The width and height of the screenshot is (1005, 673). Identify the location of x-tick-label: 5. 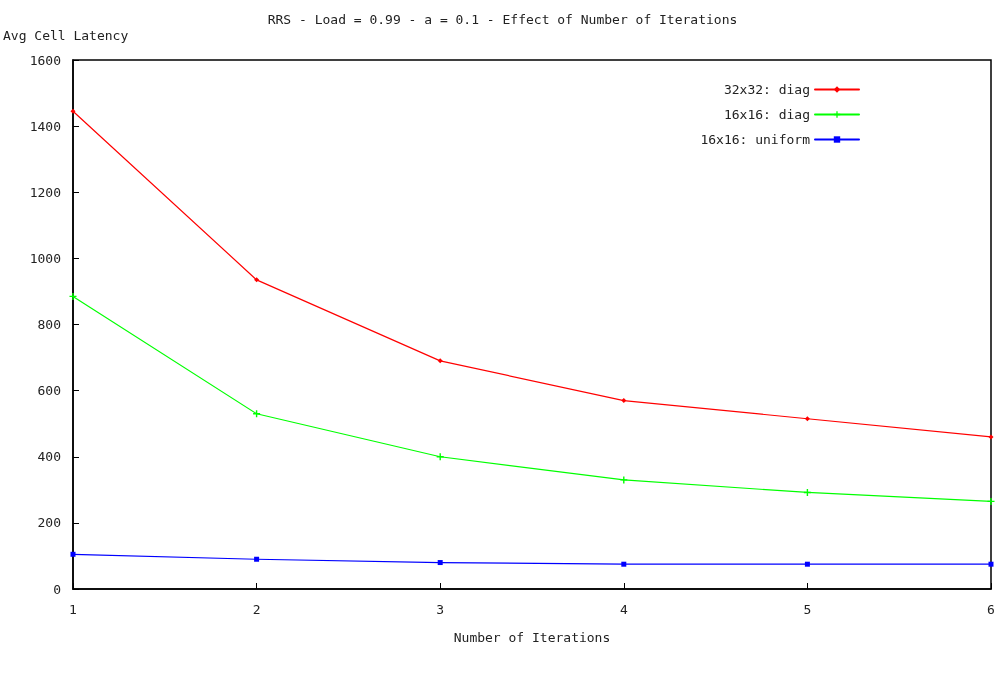
(807, 609).